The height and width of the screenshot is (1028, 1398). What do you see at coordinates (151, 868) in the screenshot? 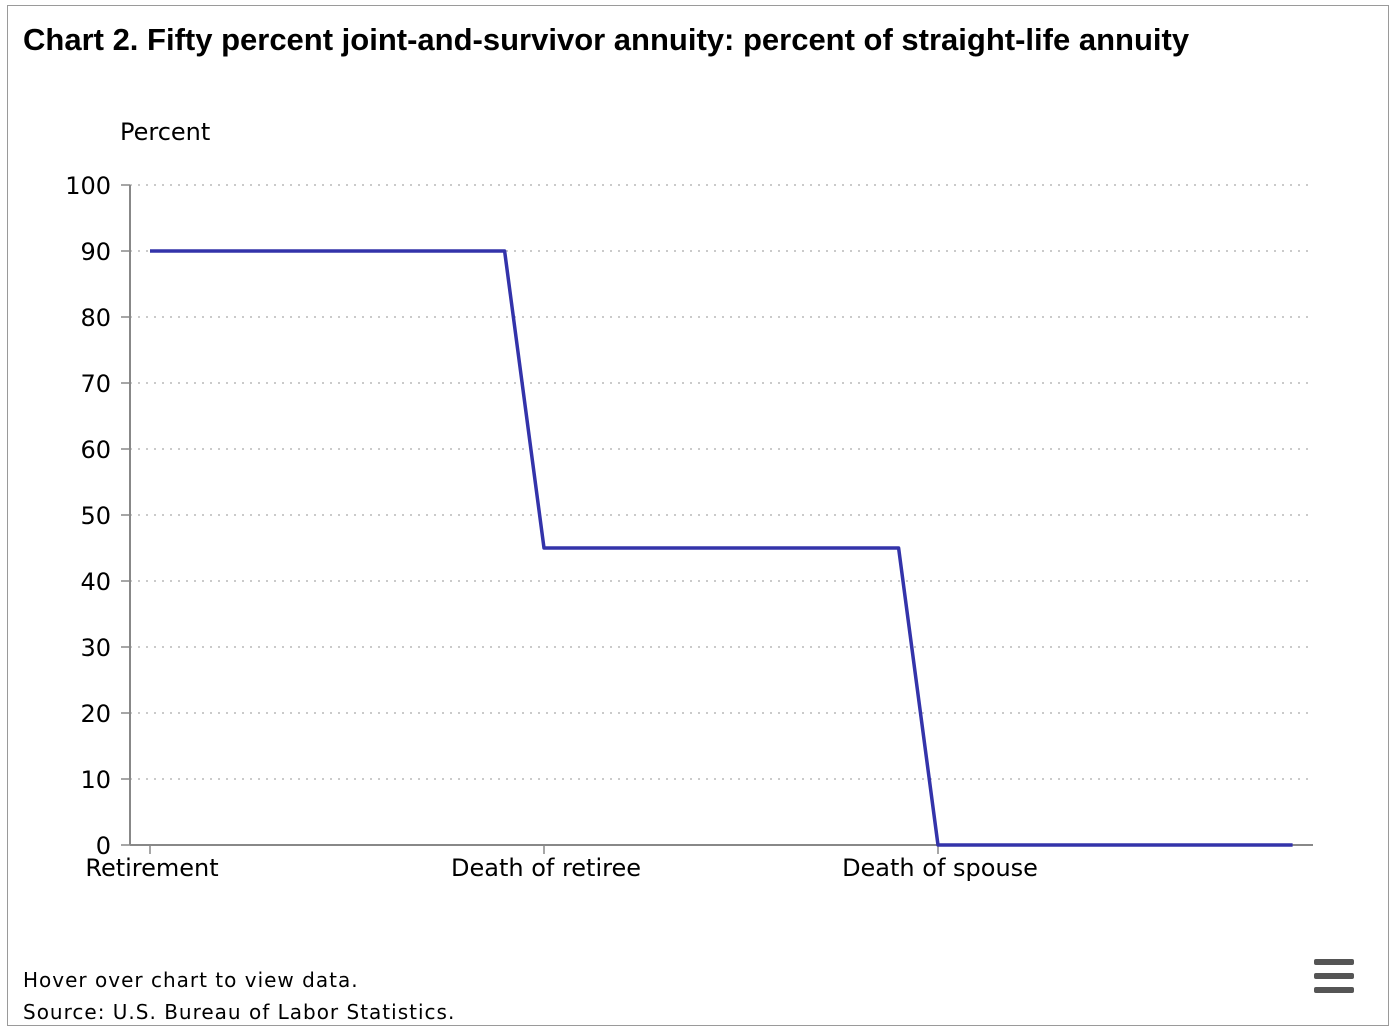
I see `x-tick-label: Retirement` at bounding box center [151, 868].